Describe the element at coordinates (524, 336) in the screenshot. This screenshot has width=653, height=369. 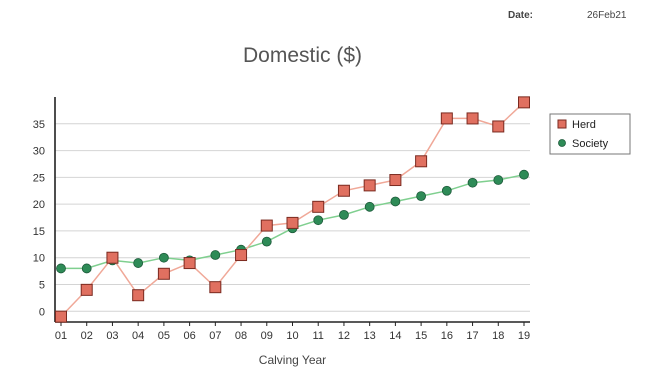
I see `x-tick-label: 19` at that location.